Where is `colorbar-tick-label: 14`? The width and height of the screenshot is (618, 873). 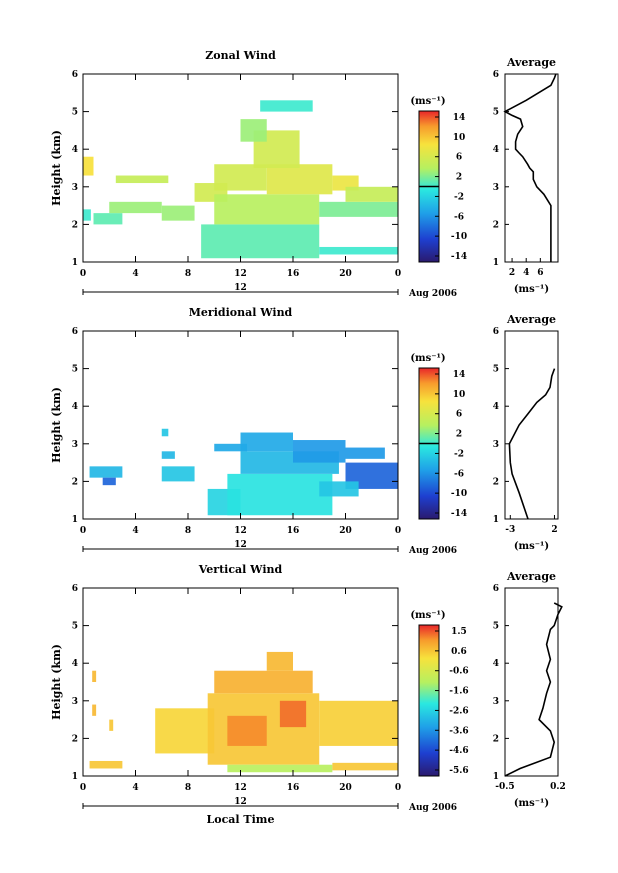 colorbar-tick-label: 14 is located at coordinates (459, 375).